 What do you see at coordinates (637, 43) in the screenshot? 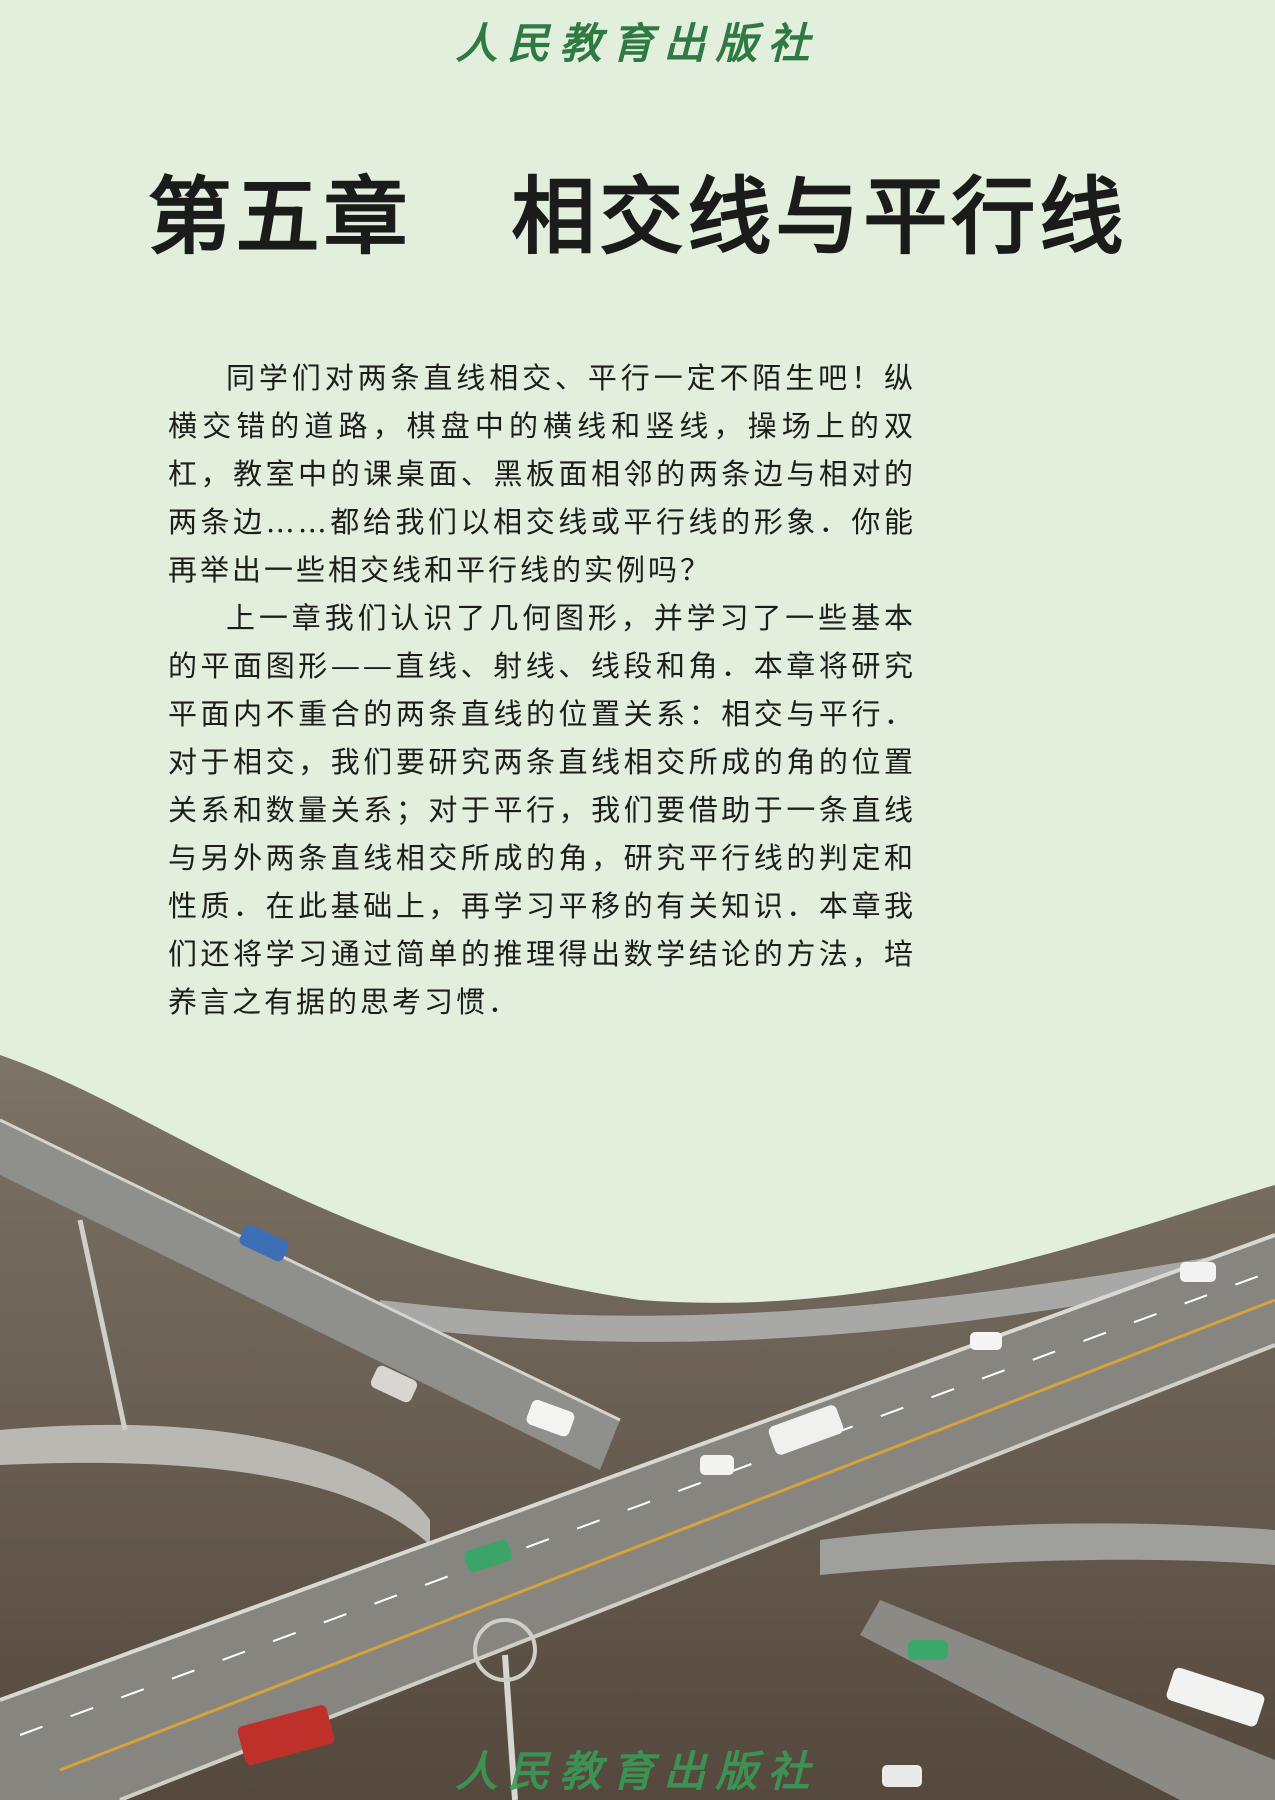
I see `publisher-logo-top: 人民教育出版社` at bounding box center [637, 43].